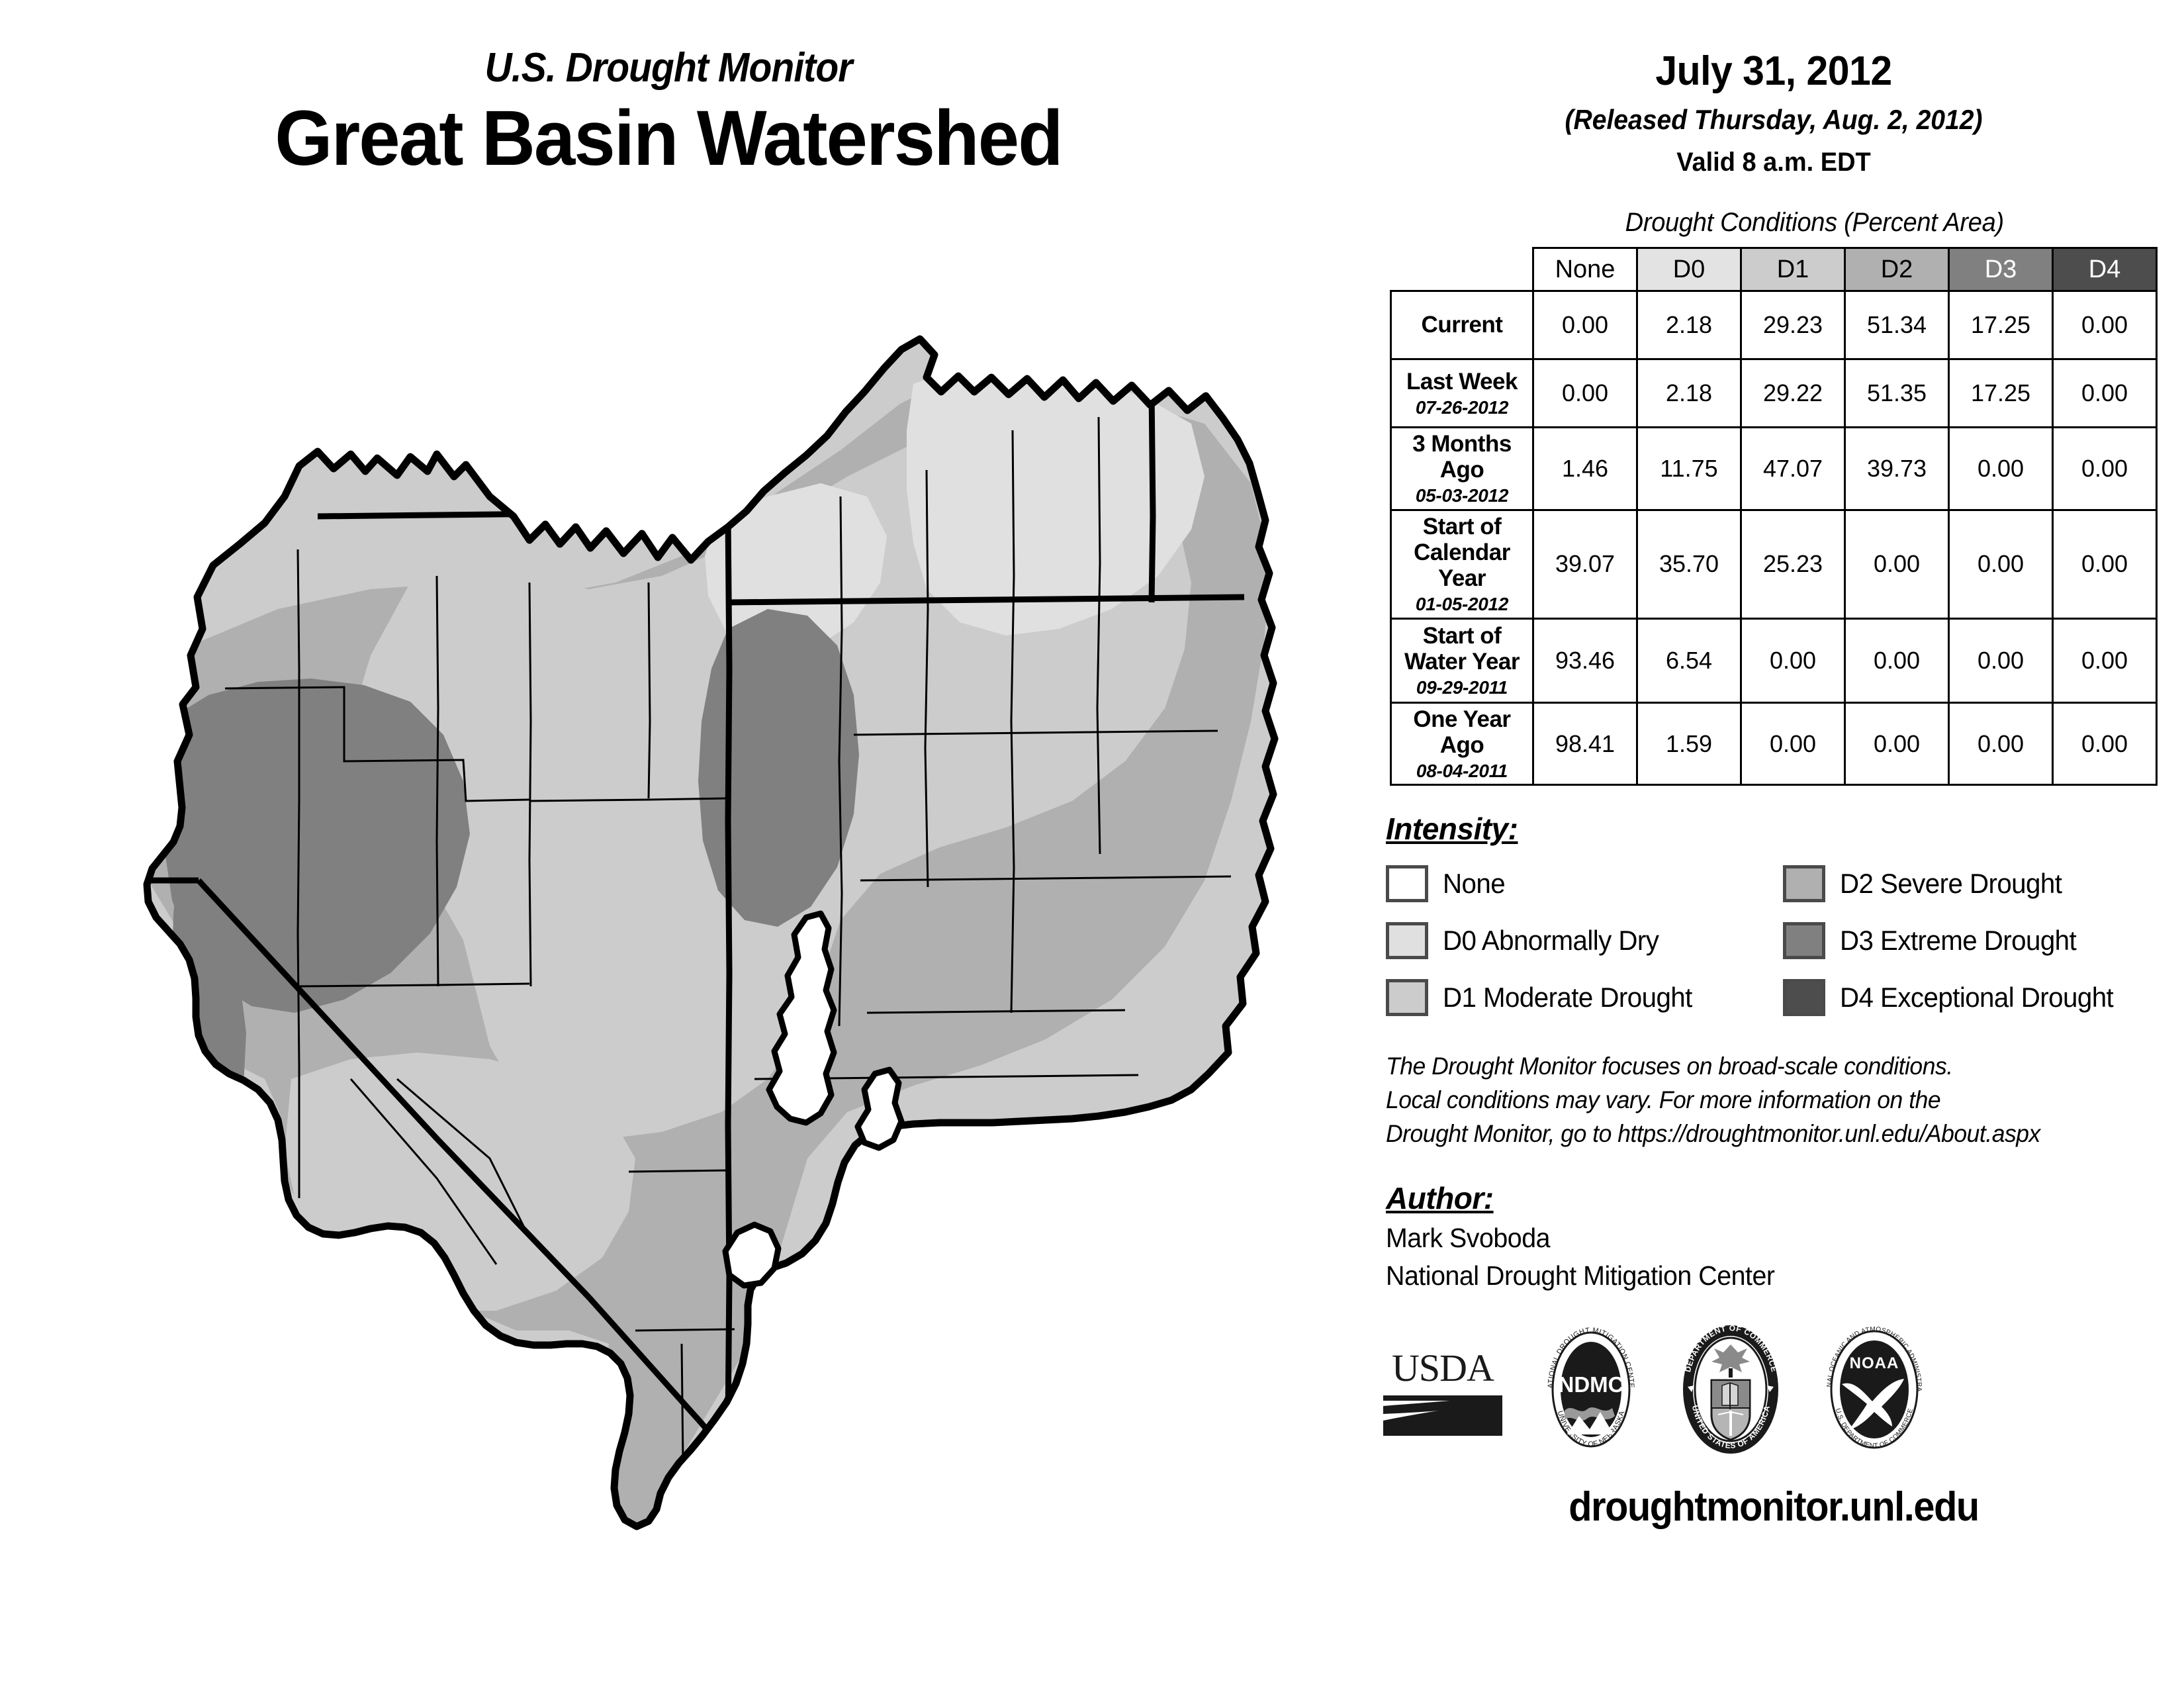  What do you see at coordinates (1462, 468) in the screenshot?
I see `row-label: 3 Months Ago 05-03-2012` at bounding box center [1462, 468].